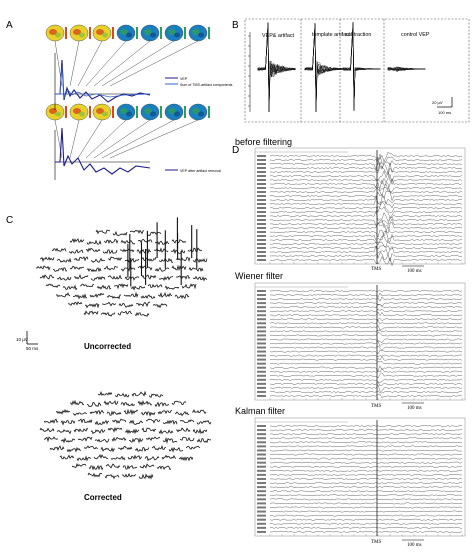 The width and height of the screenshot is (474, 553). What do you see at coordinates (376, 542) in the screenshot?
I see `tms-label-3: TMS` at bounding box center [376, 542].